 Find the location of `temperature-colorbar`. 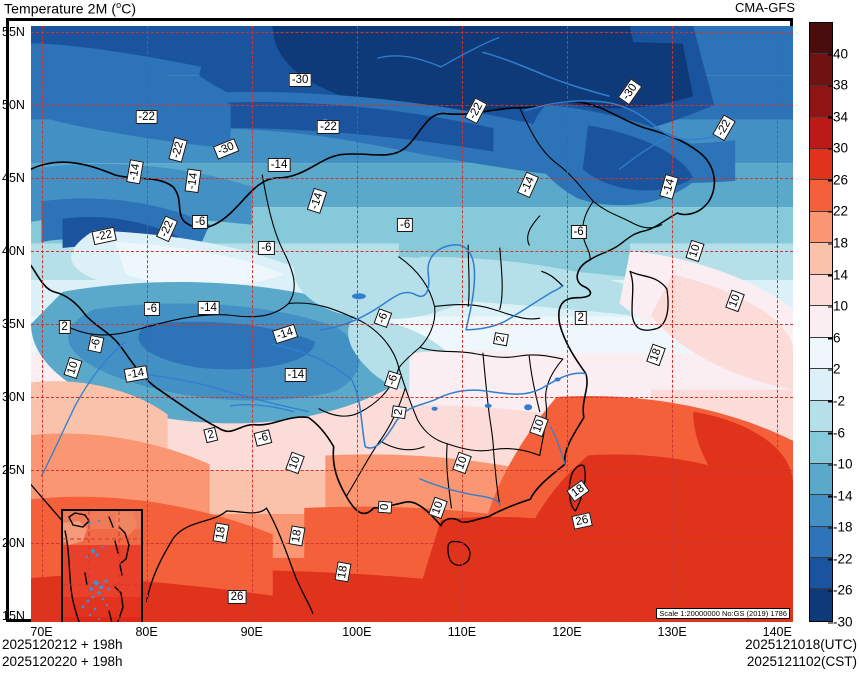

temperature-colorbar is located at coordinates (821, 322).